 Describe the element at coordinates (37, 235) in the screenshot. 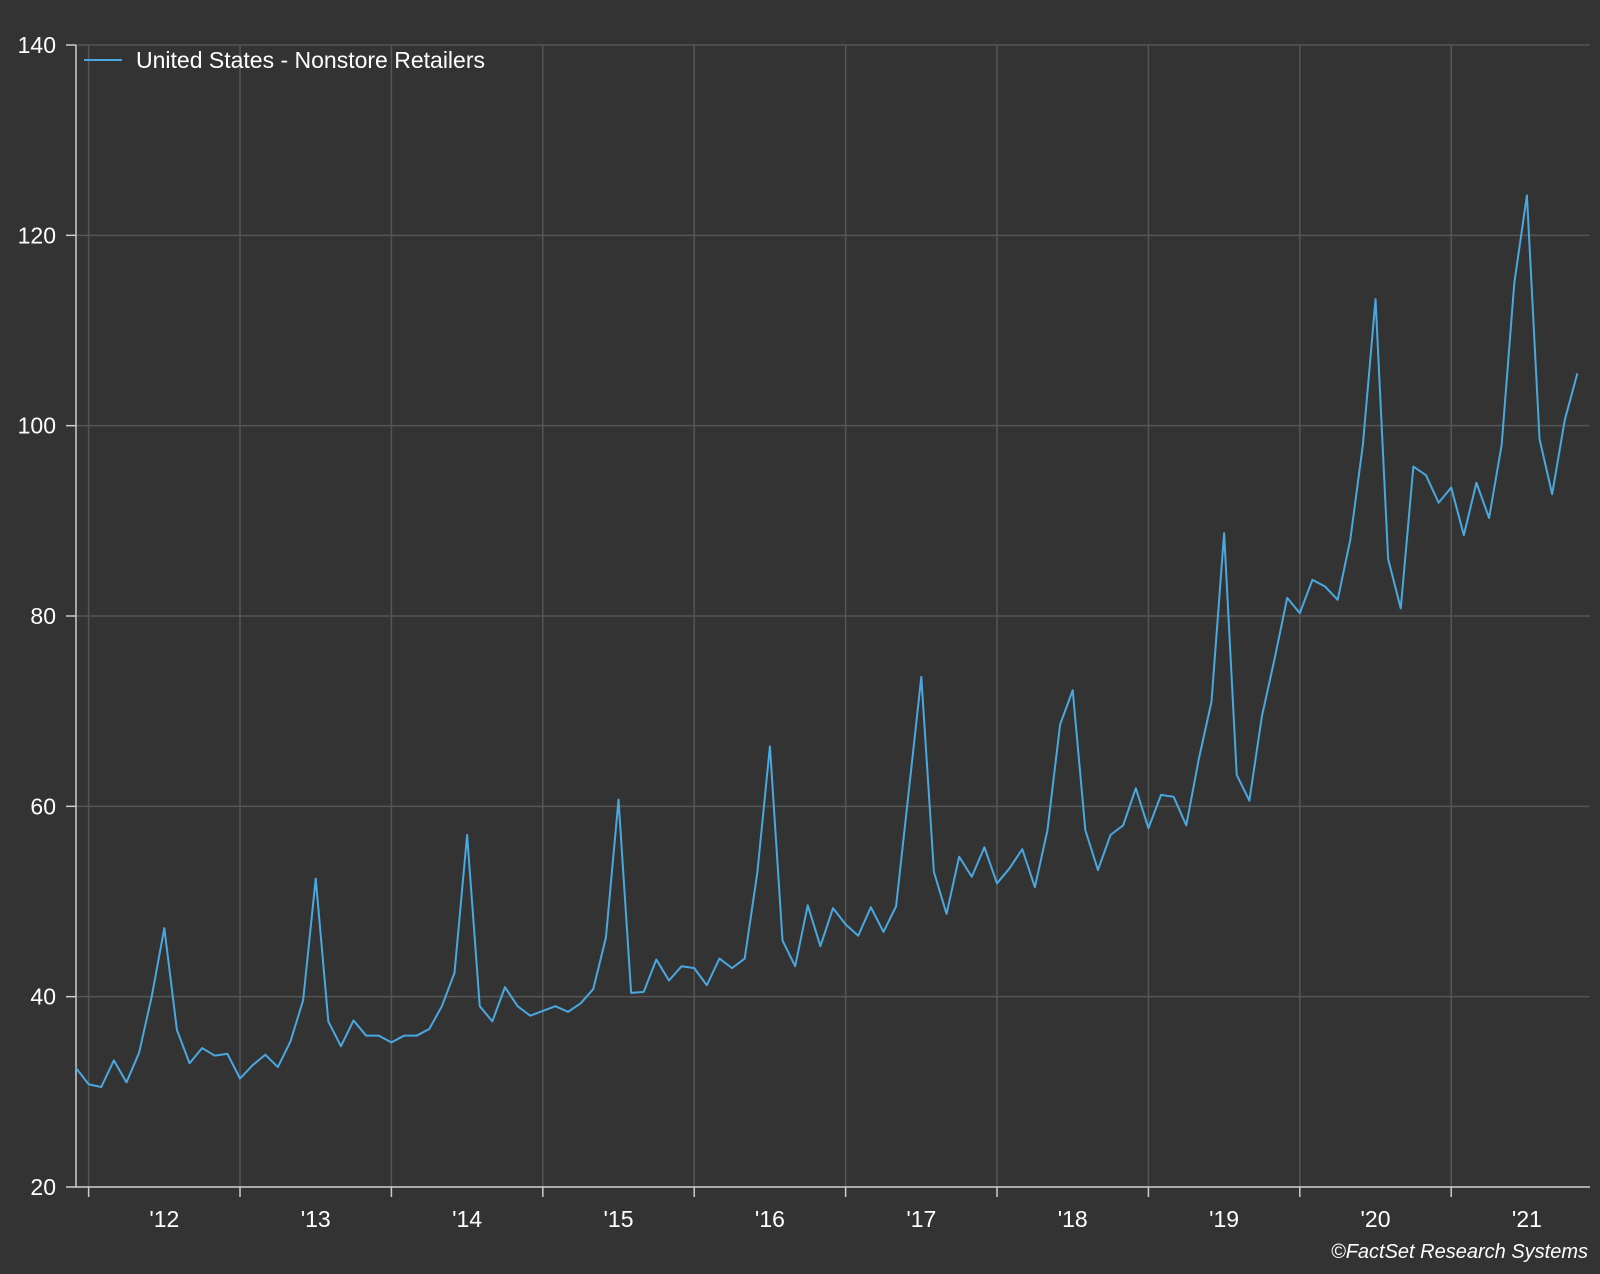

I see `y-tick-label: 120` at that location.